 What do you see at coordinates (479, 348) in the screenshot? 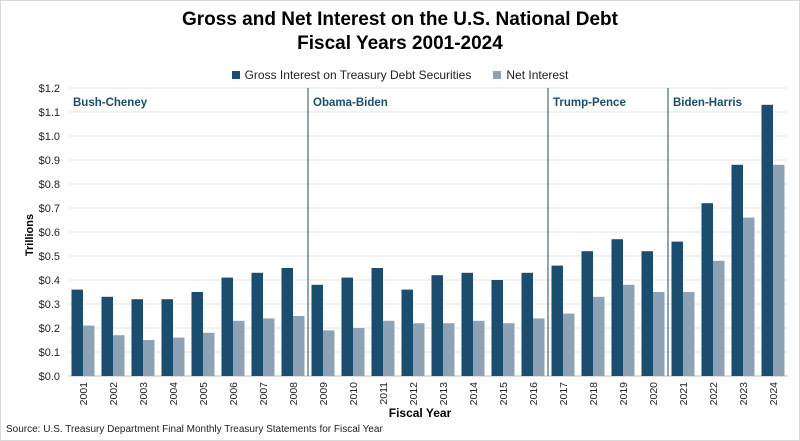
I see `bar-net-2014` at bounding box center [479, 348].